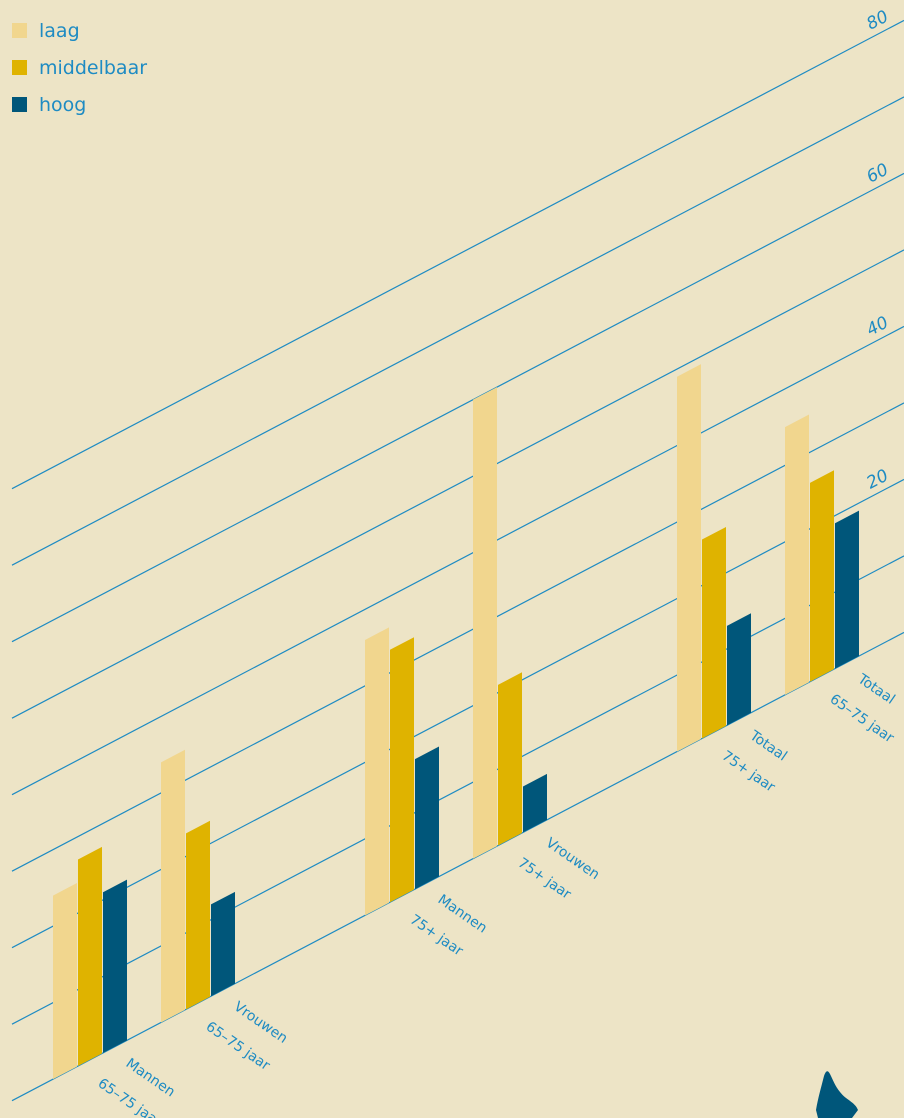 This screenshot has width=904, height=1118. I want to click on person-figure-icon, so click(837, 1094).